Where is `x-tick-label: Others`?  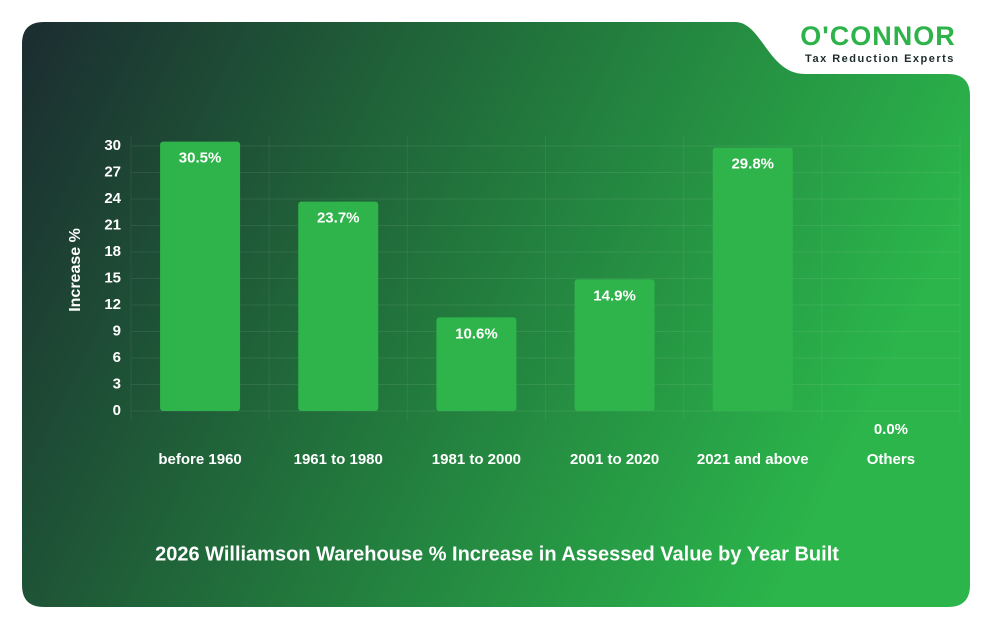
x-tick-label: Others is located at coordinates (891, 459).